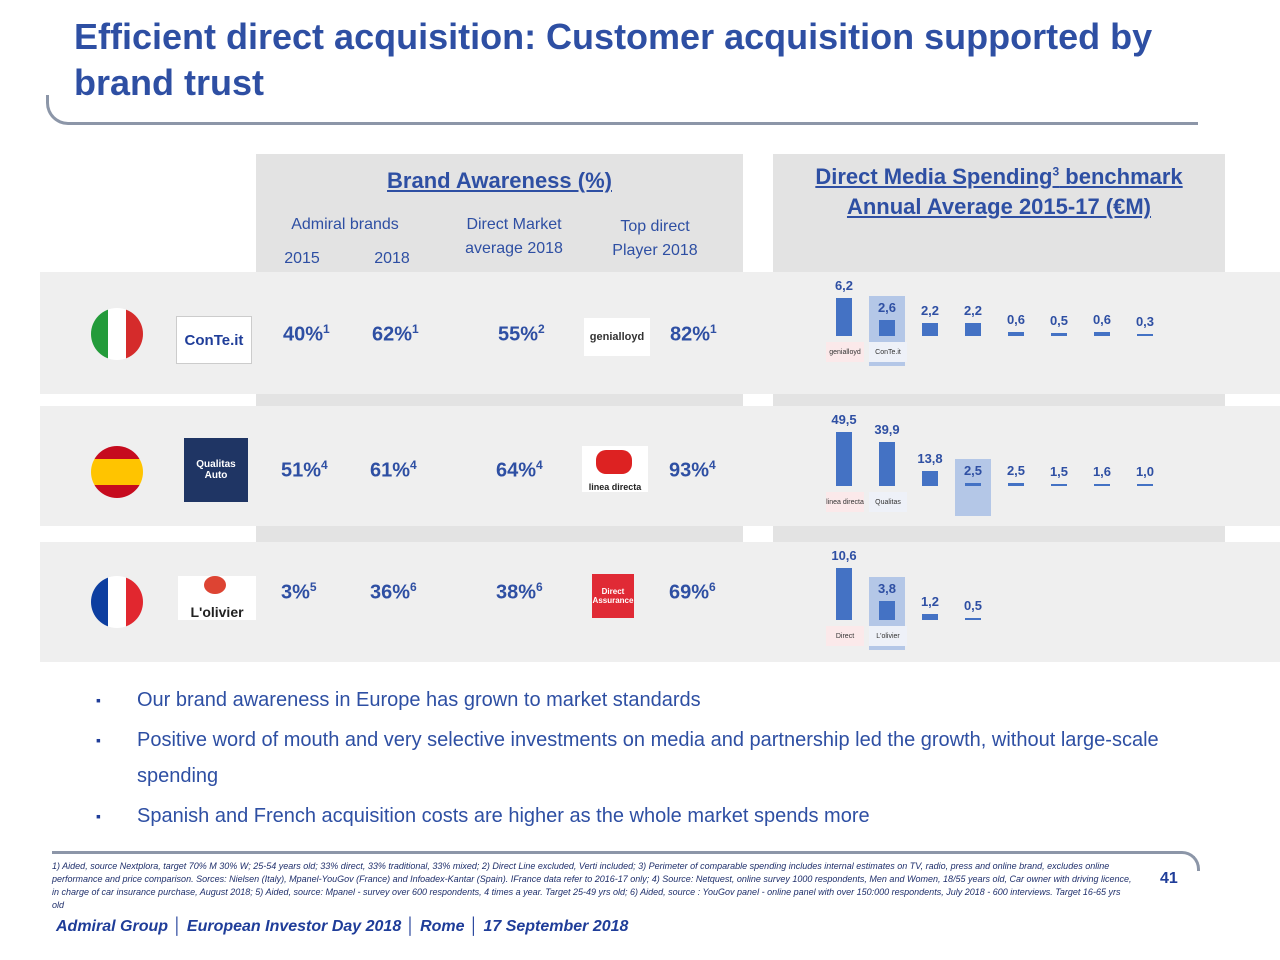 The image size is (1280, 960). I want to click on genialloyd-logo: genialloyd, so click(617, 337).